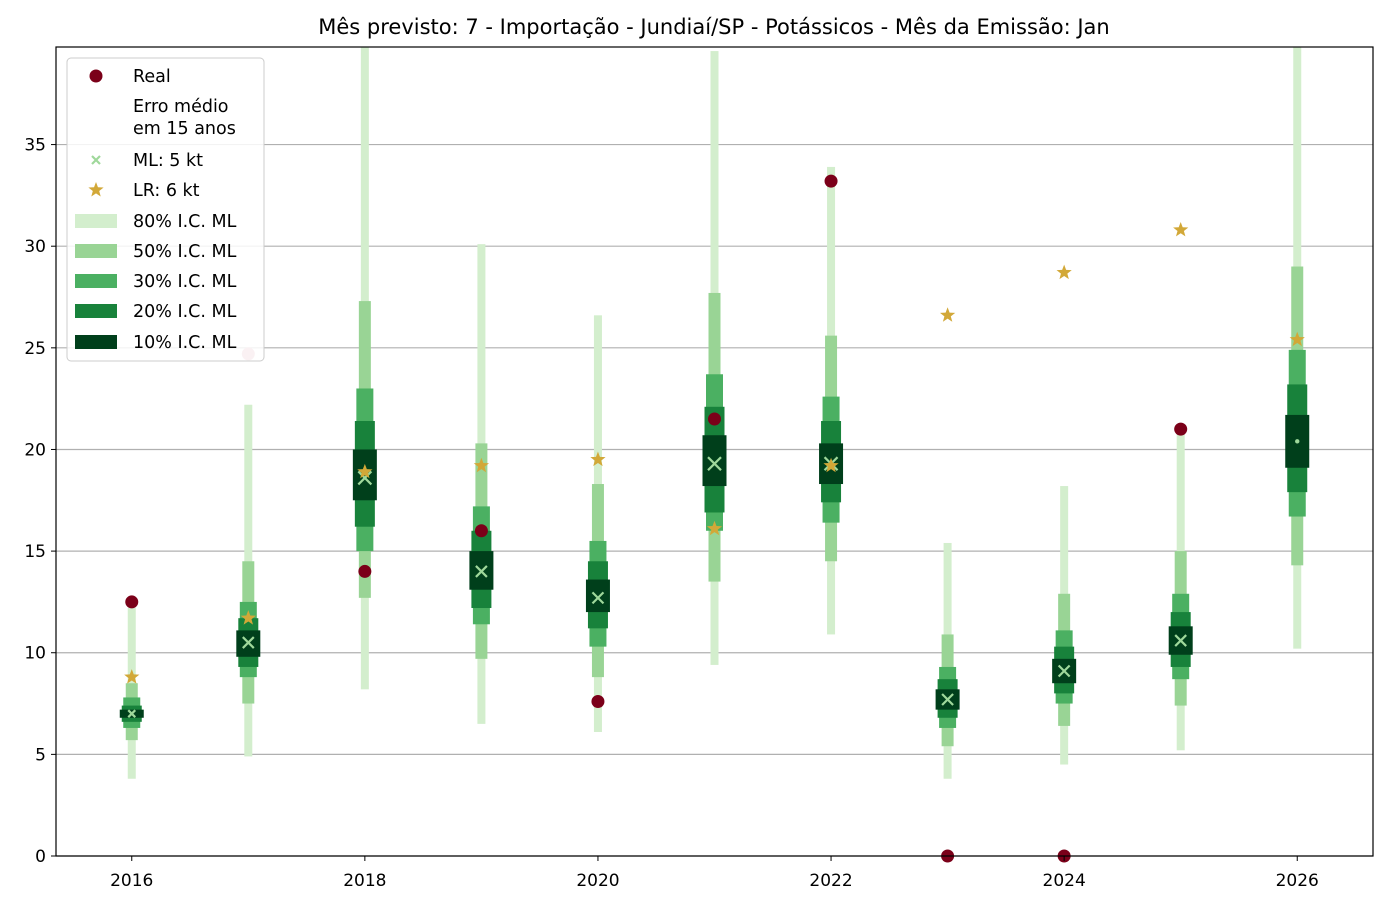  Describe the element at coordinates (132, 676) in the screenshot. I see `lr-marker-2016` at that location.